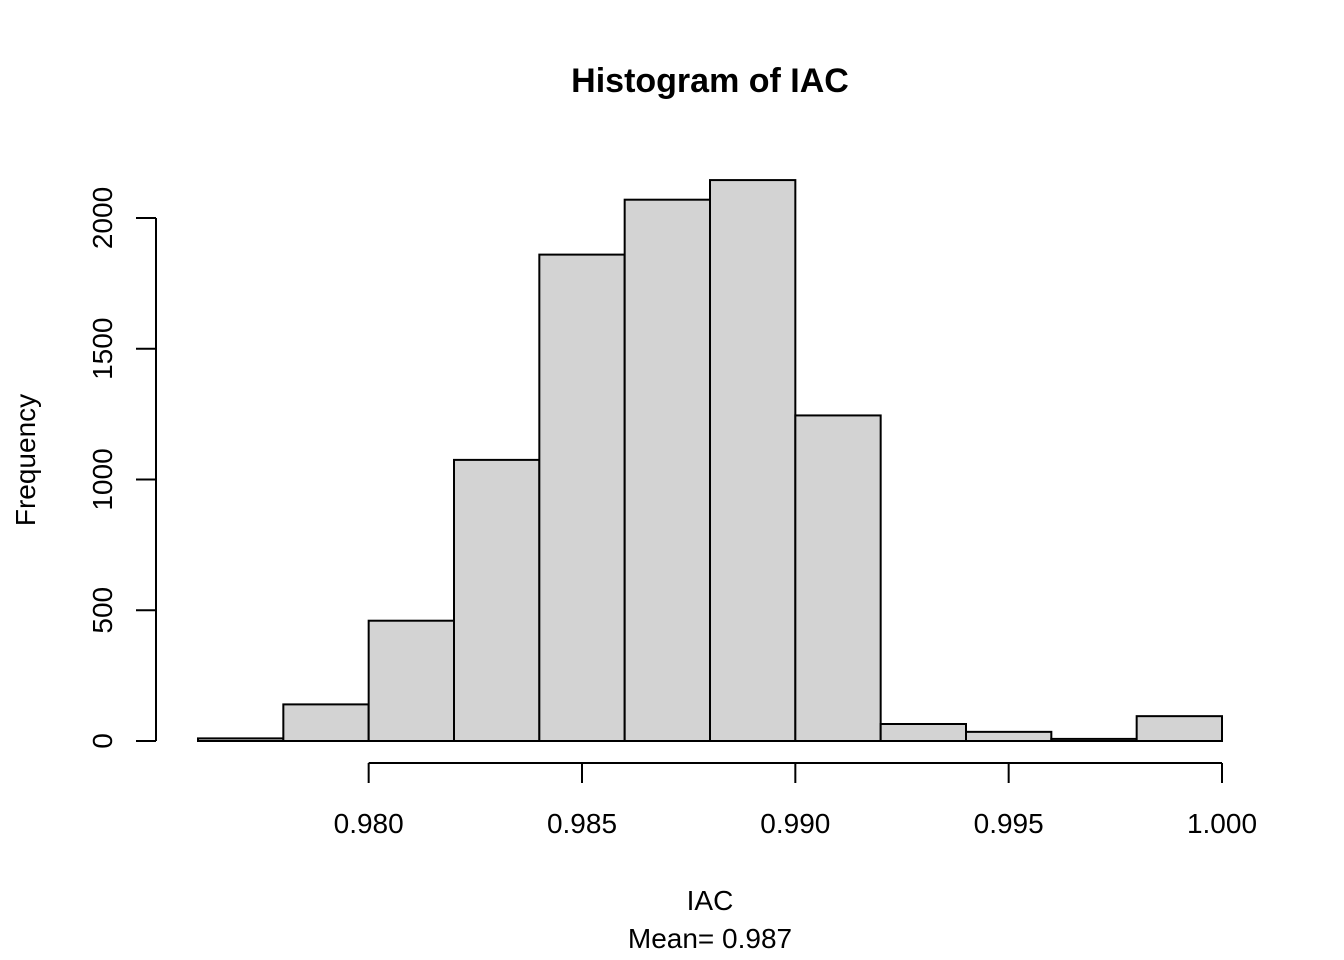 This screenshot has width=1344, height=960. I want to click on chart-title: Histogram of IAC, so click(710, 81).